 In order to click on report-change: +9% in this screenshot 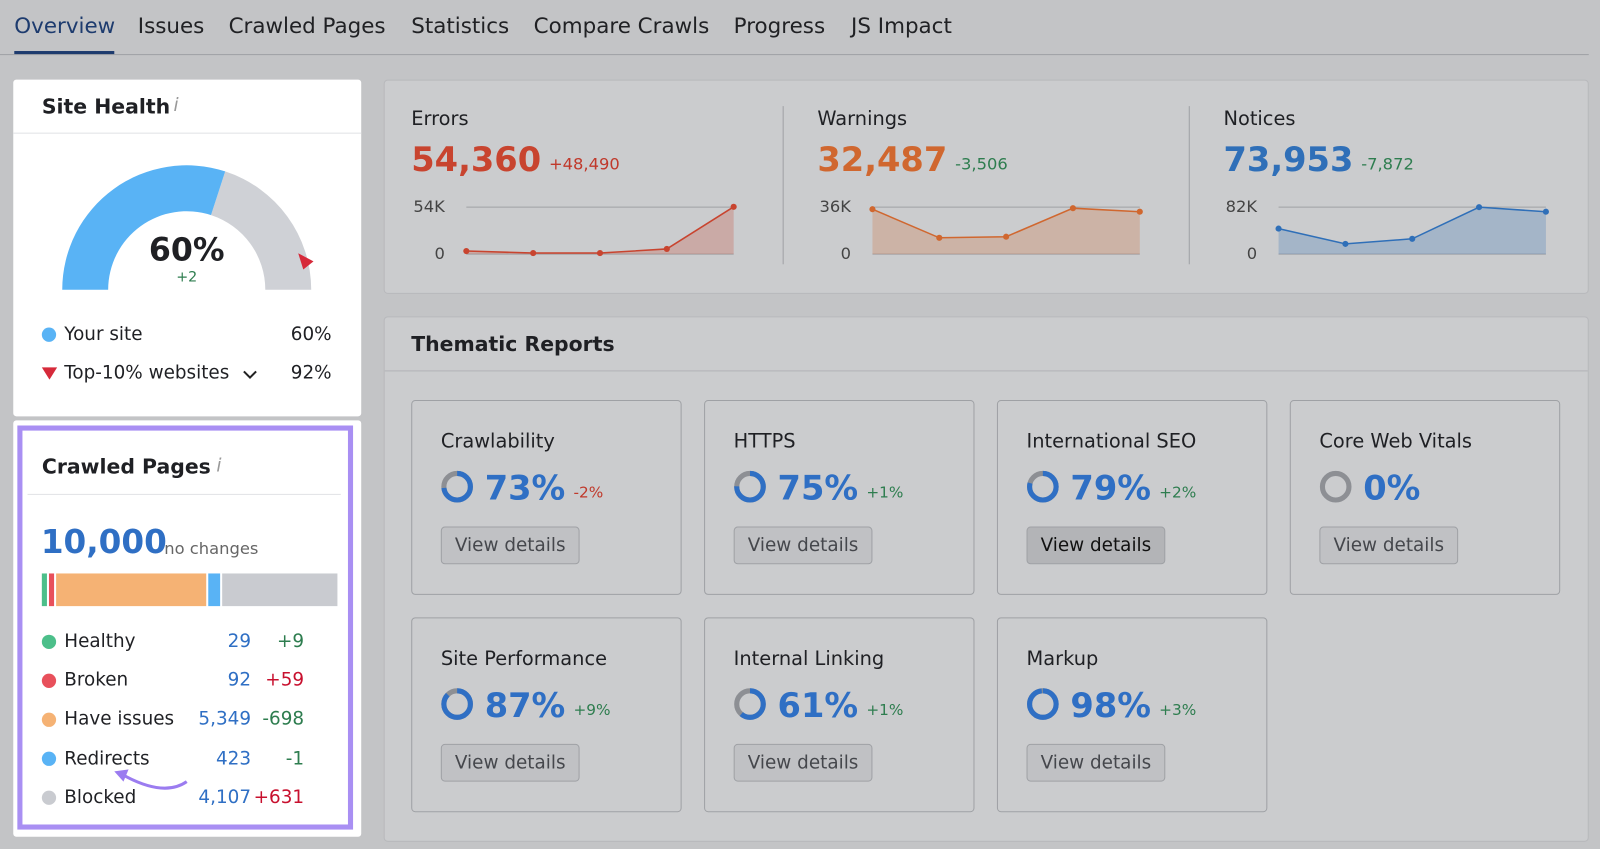, I will do `click(592, 709)`.